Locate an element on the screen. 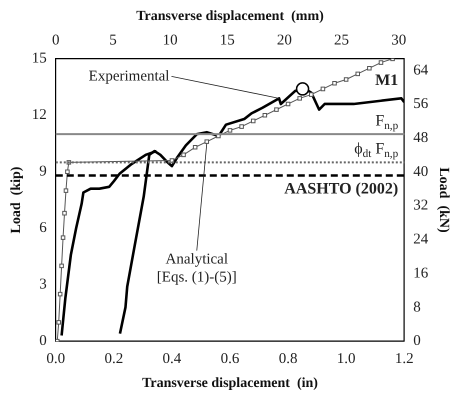 Image resolution: width=460 pixels, height=400 pixels. ref-line-label: AASHTO (2002) is located at coordinates (341, 189).